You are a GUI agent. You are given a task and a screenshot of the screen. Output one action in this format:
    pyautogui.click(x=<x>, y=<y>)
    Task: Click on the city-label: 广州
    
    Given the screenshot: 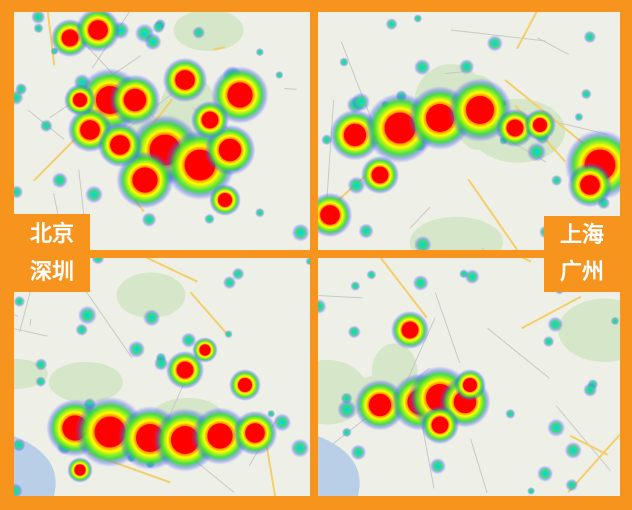 What is the action you would take?
    pyautogui.click(x=582, y=272)
    